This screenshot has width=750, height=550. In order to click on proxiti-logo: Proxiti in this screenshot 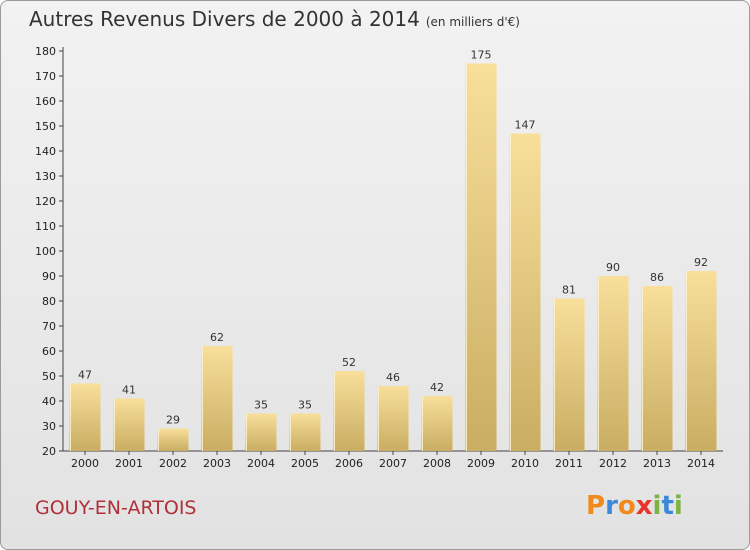, I will do `click(634, 506)`.